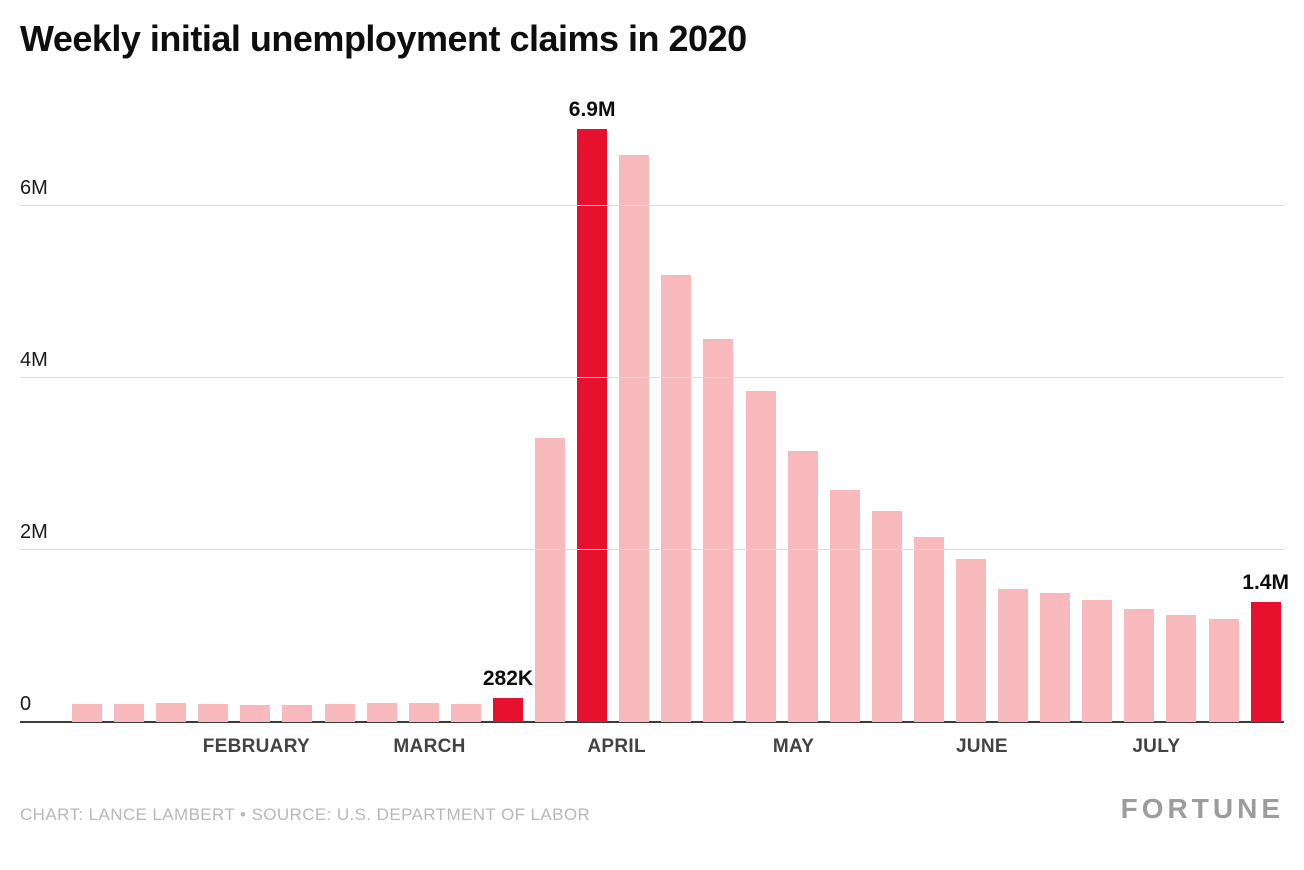 Image resolution: width=1304 pixels, height=870 pixels. I want to click on bar-value-label: 6.9M, so click(592, 109).